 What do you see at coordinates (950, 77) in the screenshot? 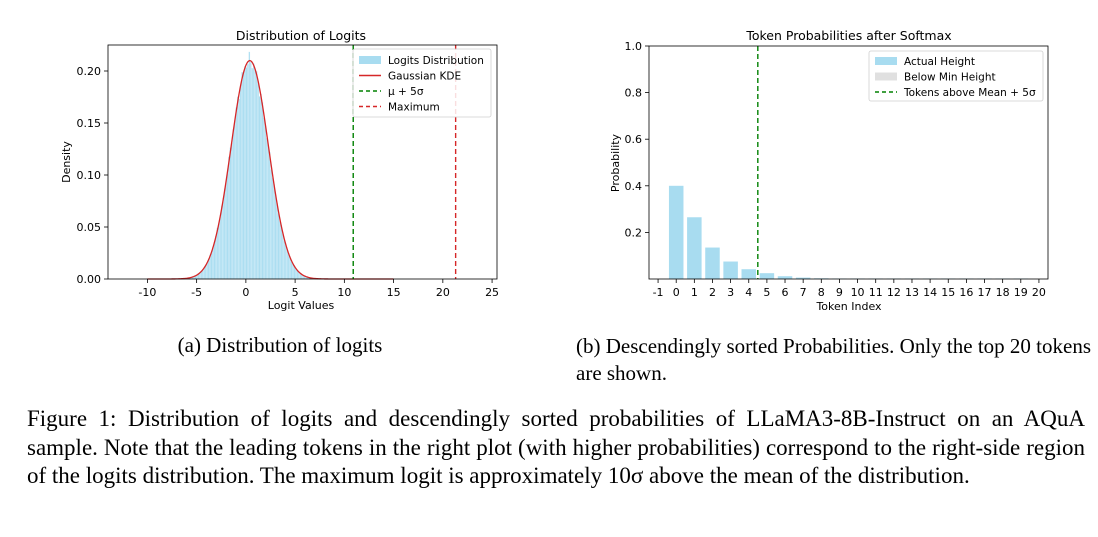
I see `legend-label: Below Min Height` at bounding box center [950, 77].